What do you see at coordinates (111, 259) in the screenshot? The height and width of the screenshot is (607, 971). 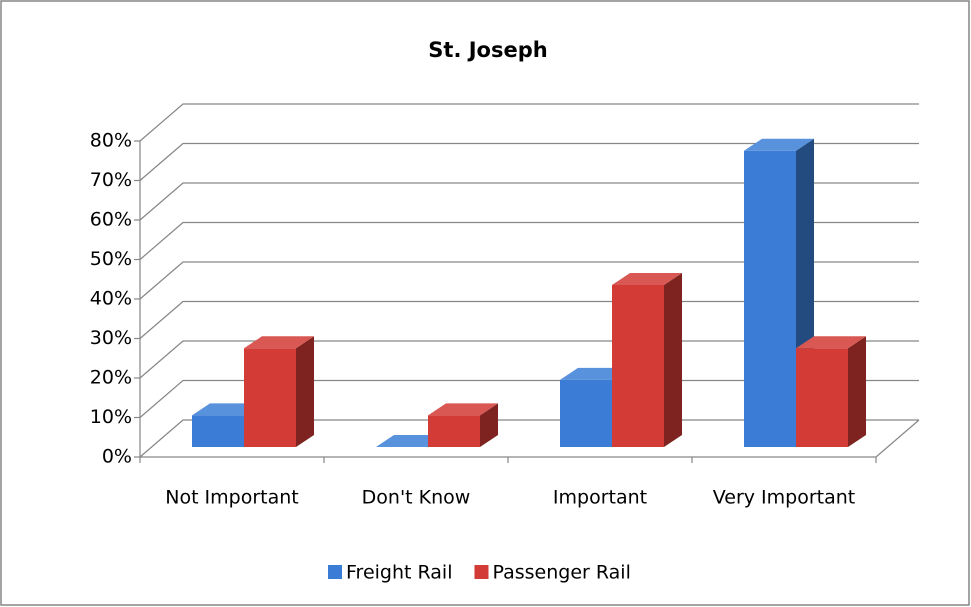 I see `y-tick-label: 50%` at bounding box center [111, 259].